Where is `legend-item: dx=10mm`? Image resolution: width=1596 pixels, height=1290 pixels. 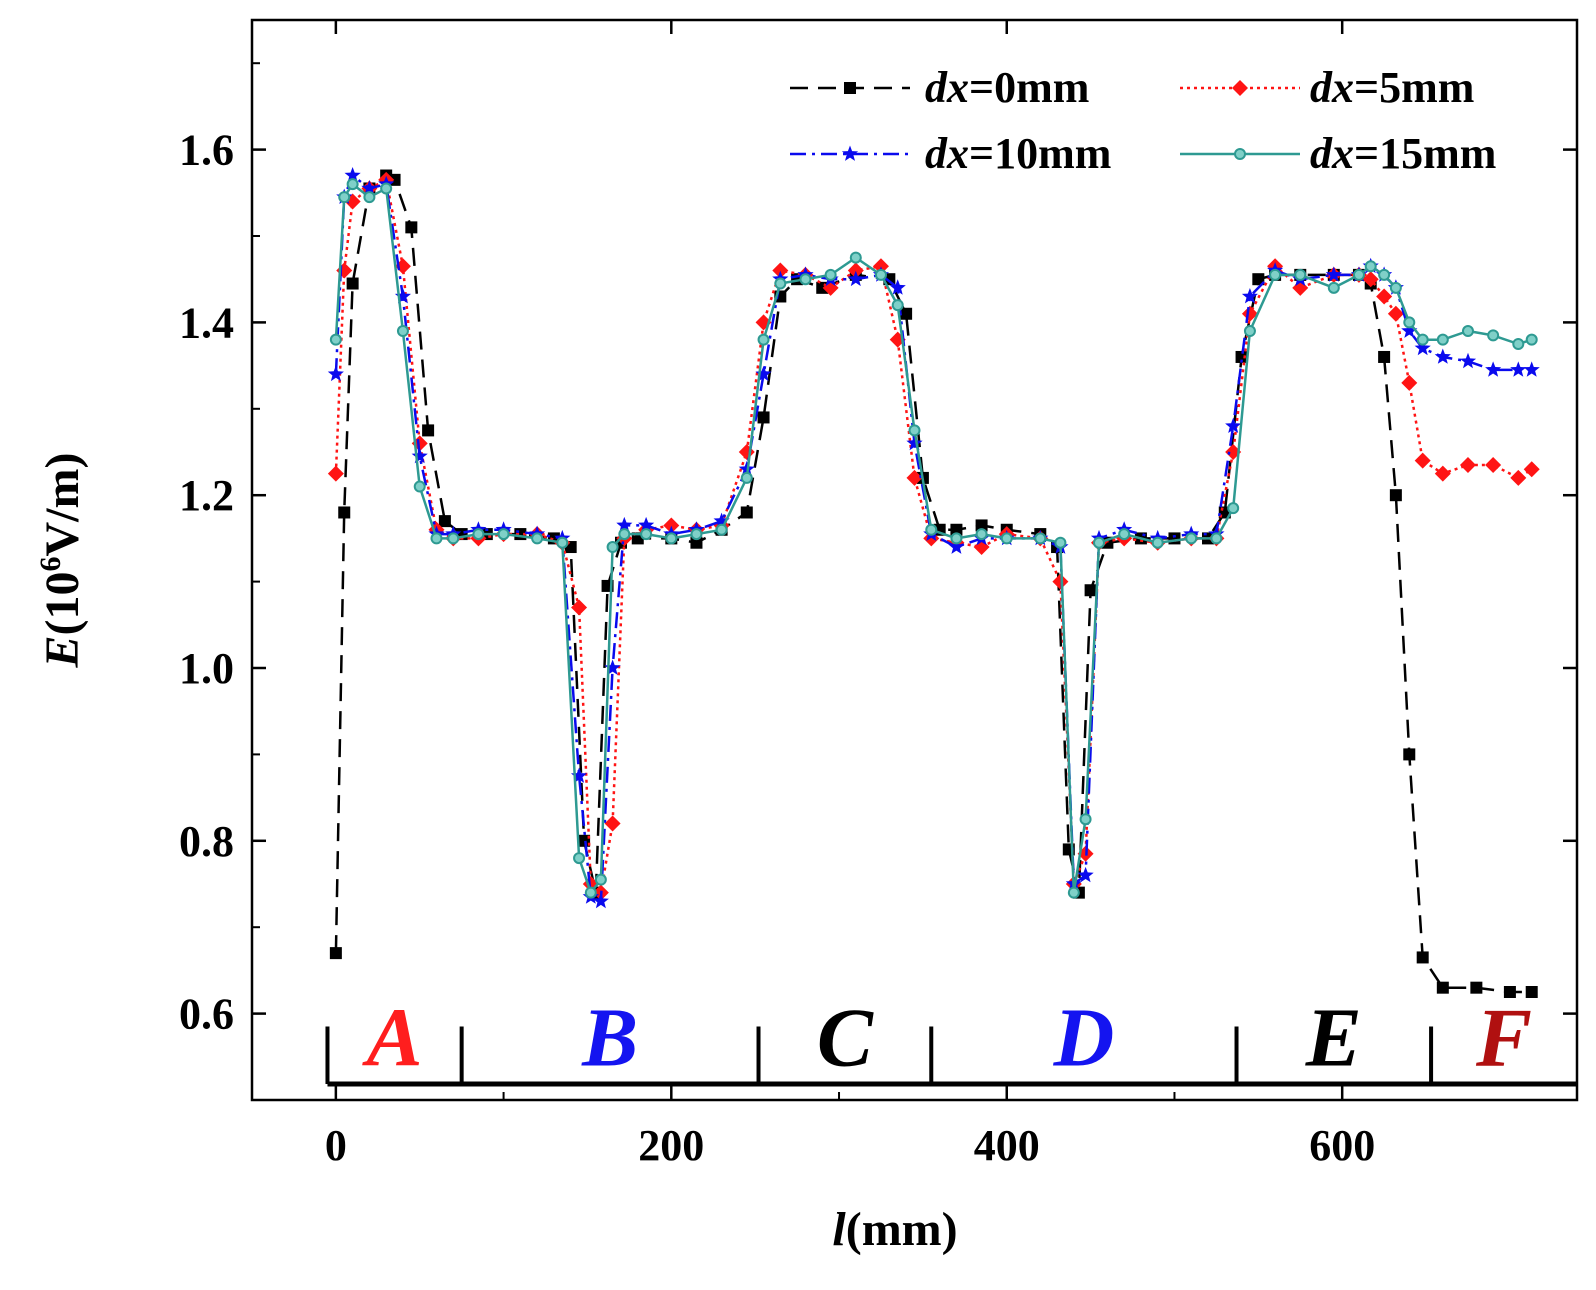 legend-item: dx=10mm is located at coordinates (950, 153).